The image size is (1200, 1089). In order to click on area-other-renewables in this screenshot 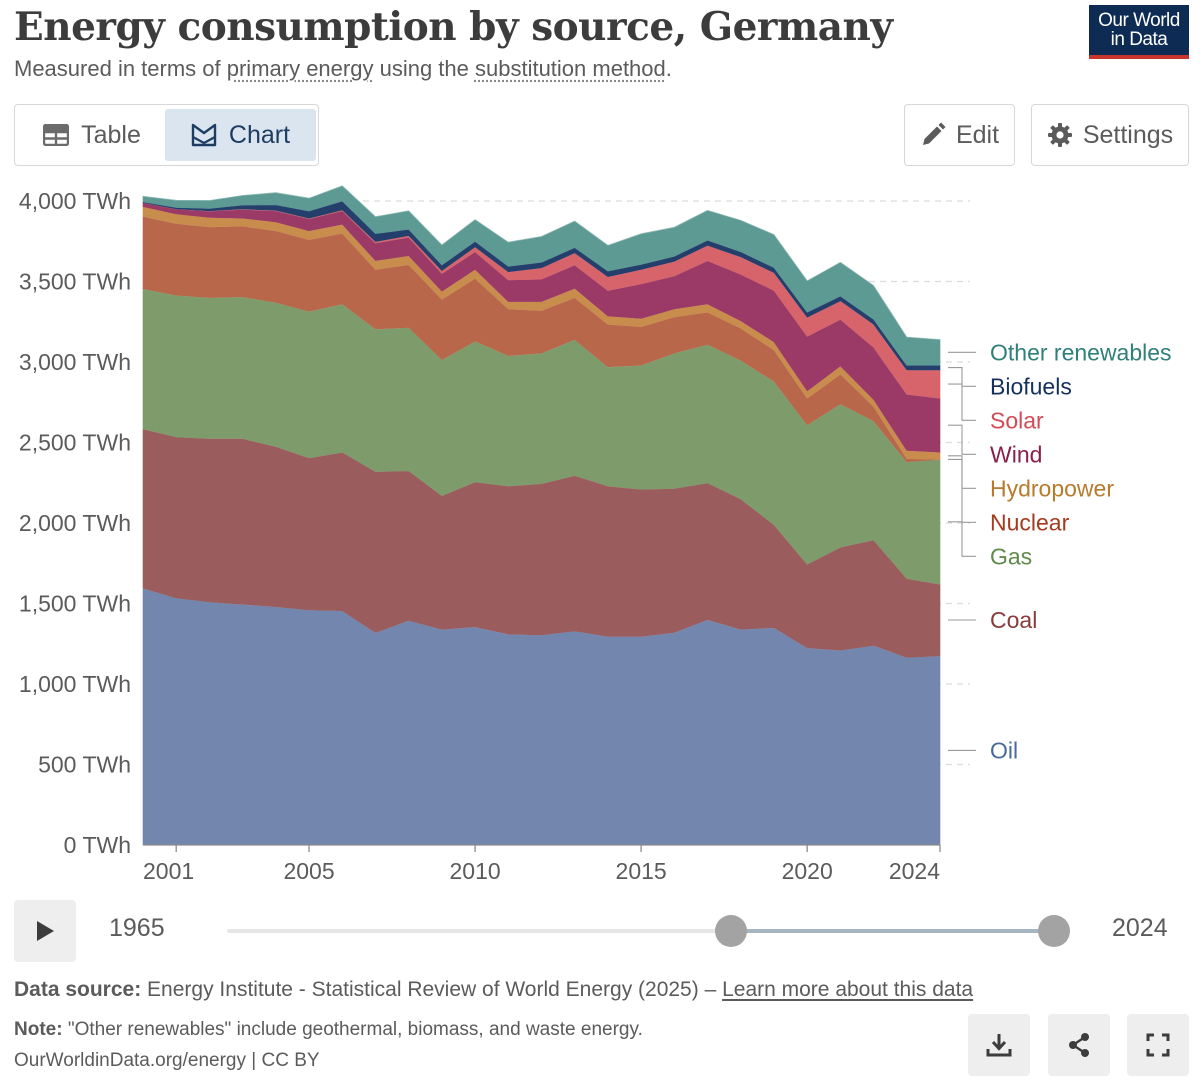, I will do `click(541, 275)`.